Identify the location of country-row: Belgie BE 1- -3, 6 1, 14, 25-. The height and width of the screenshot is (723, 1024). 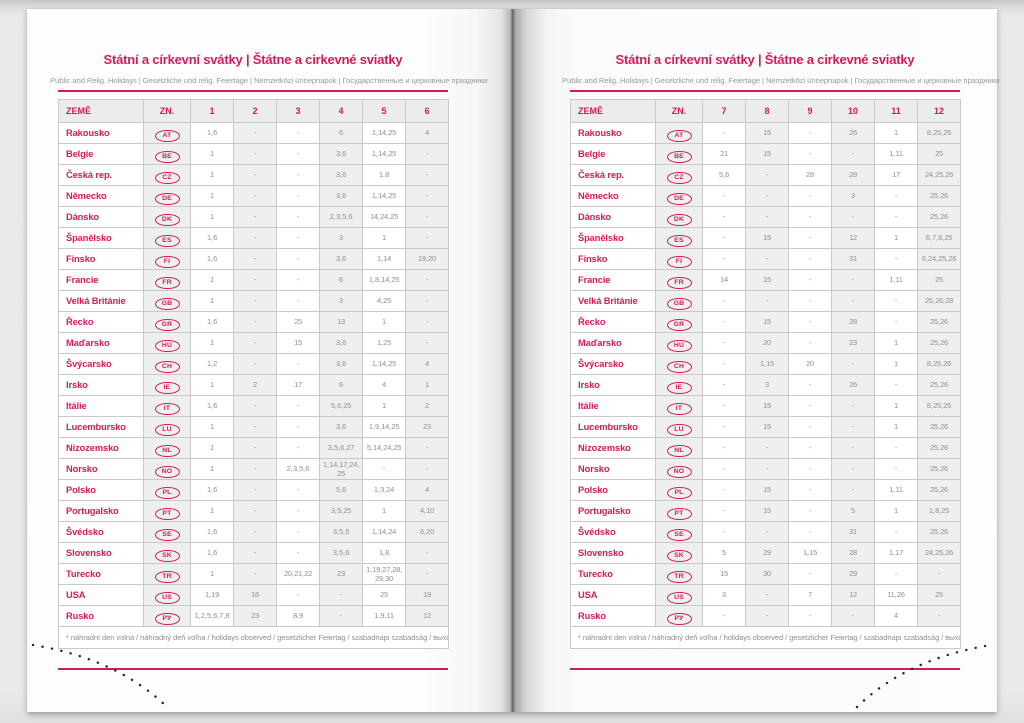
(253, 154).